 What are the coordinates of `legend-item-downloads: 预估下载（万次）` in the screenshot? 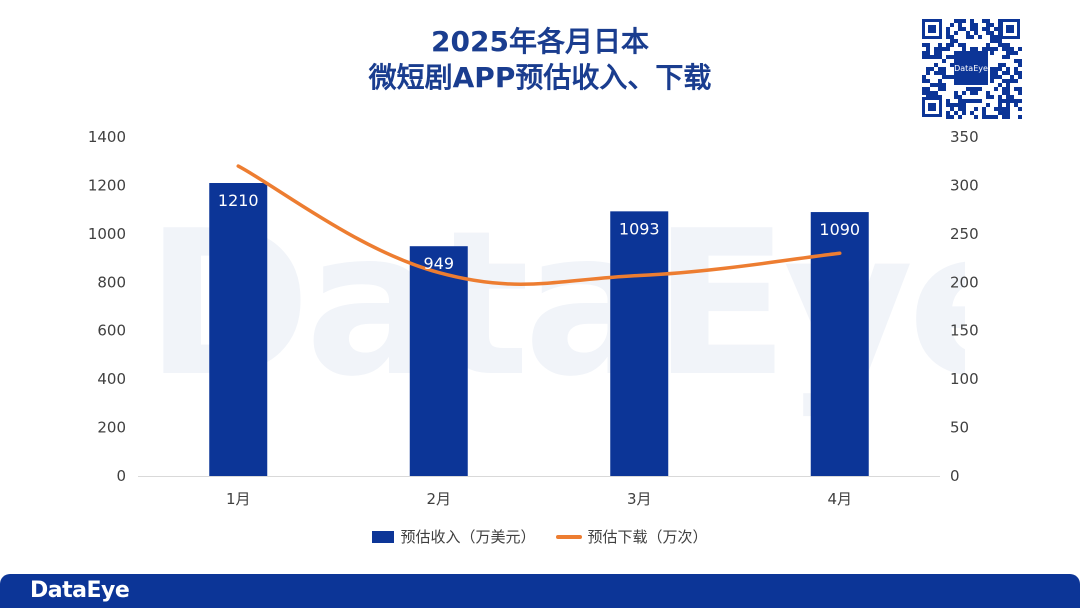 It's located at (631, 536).